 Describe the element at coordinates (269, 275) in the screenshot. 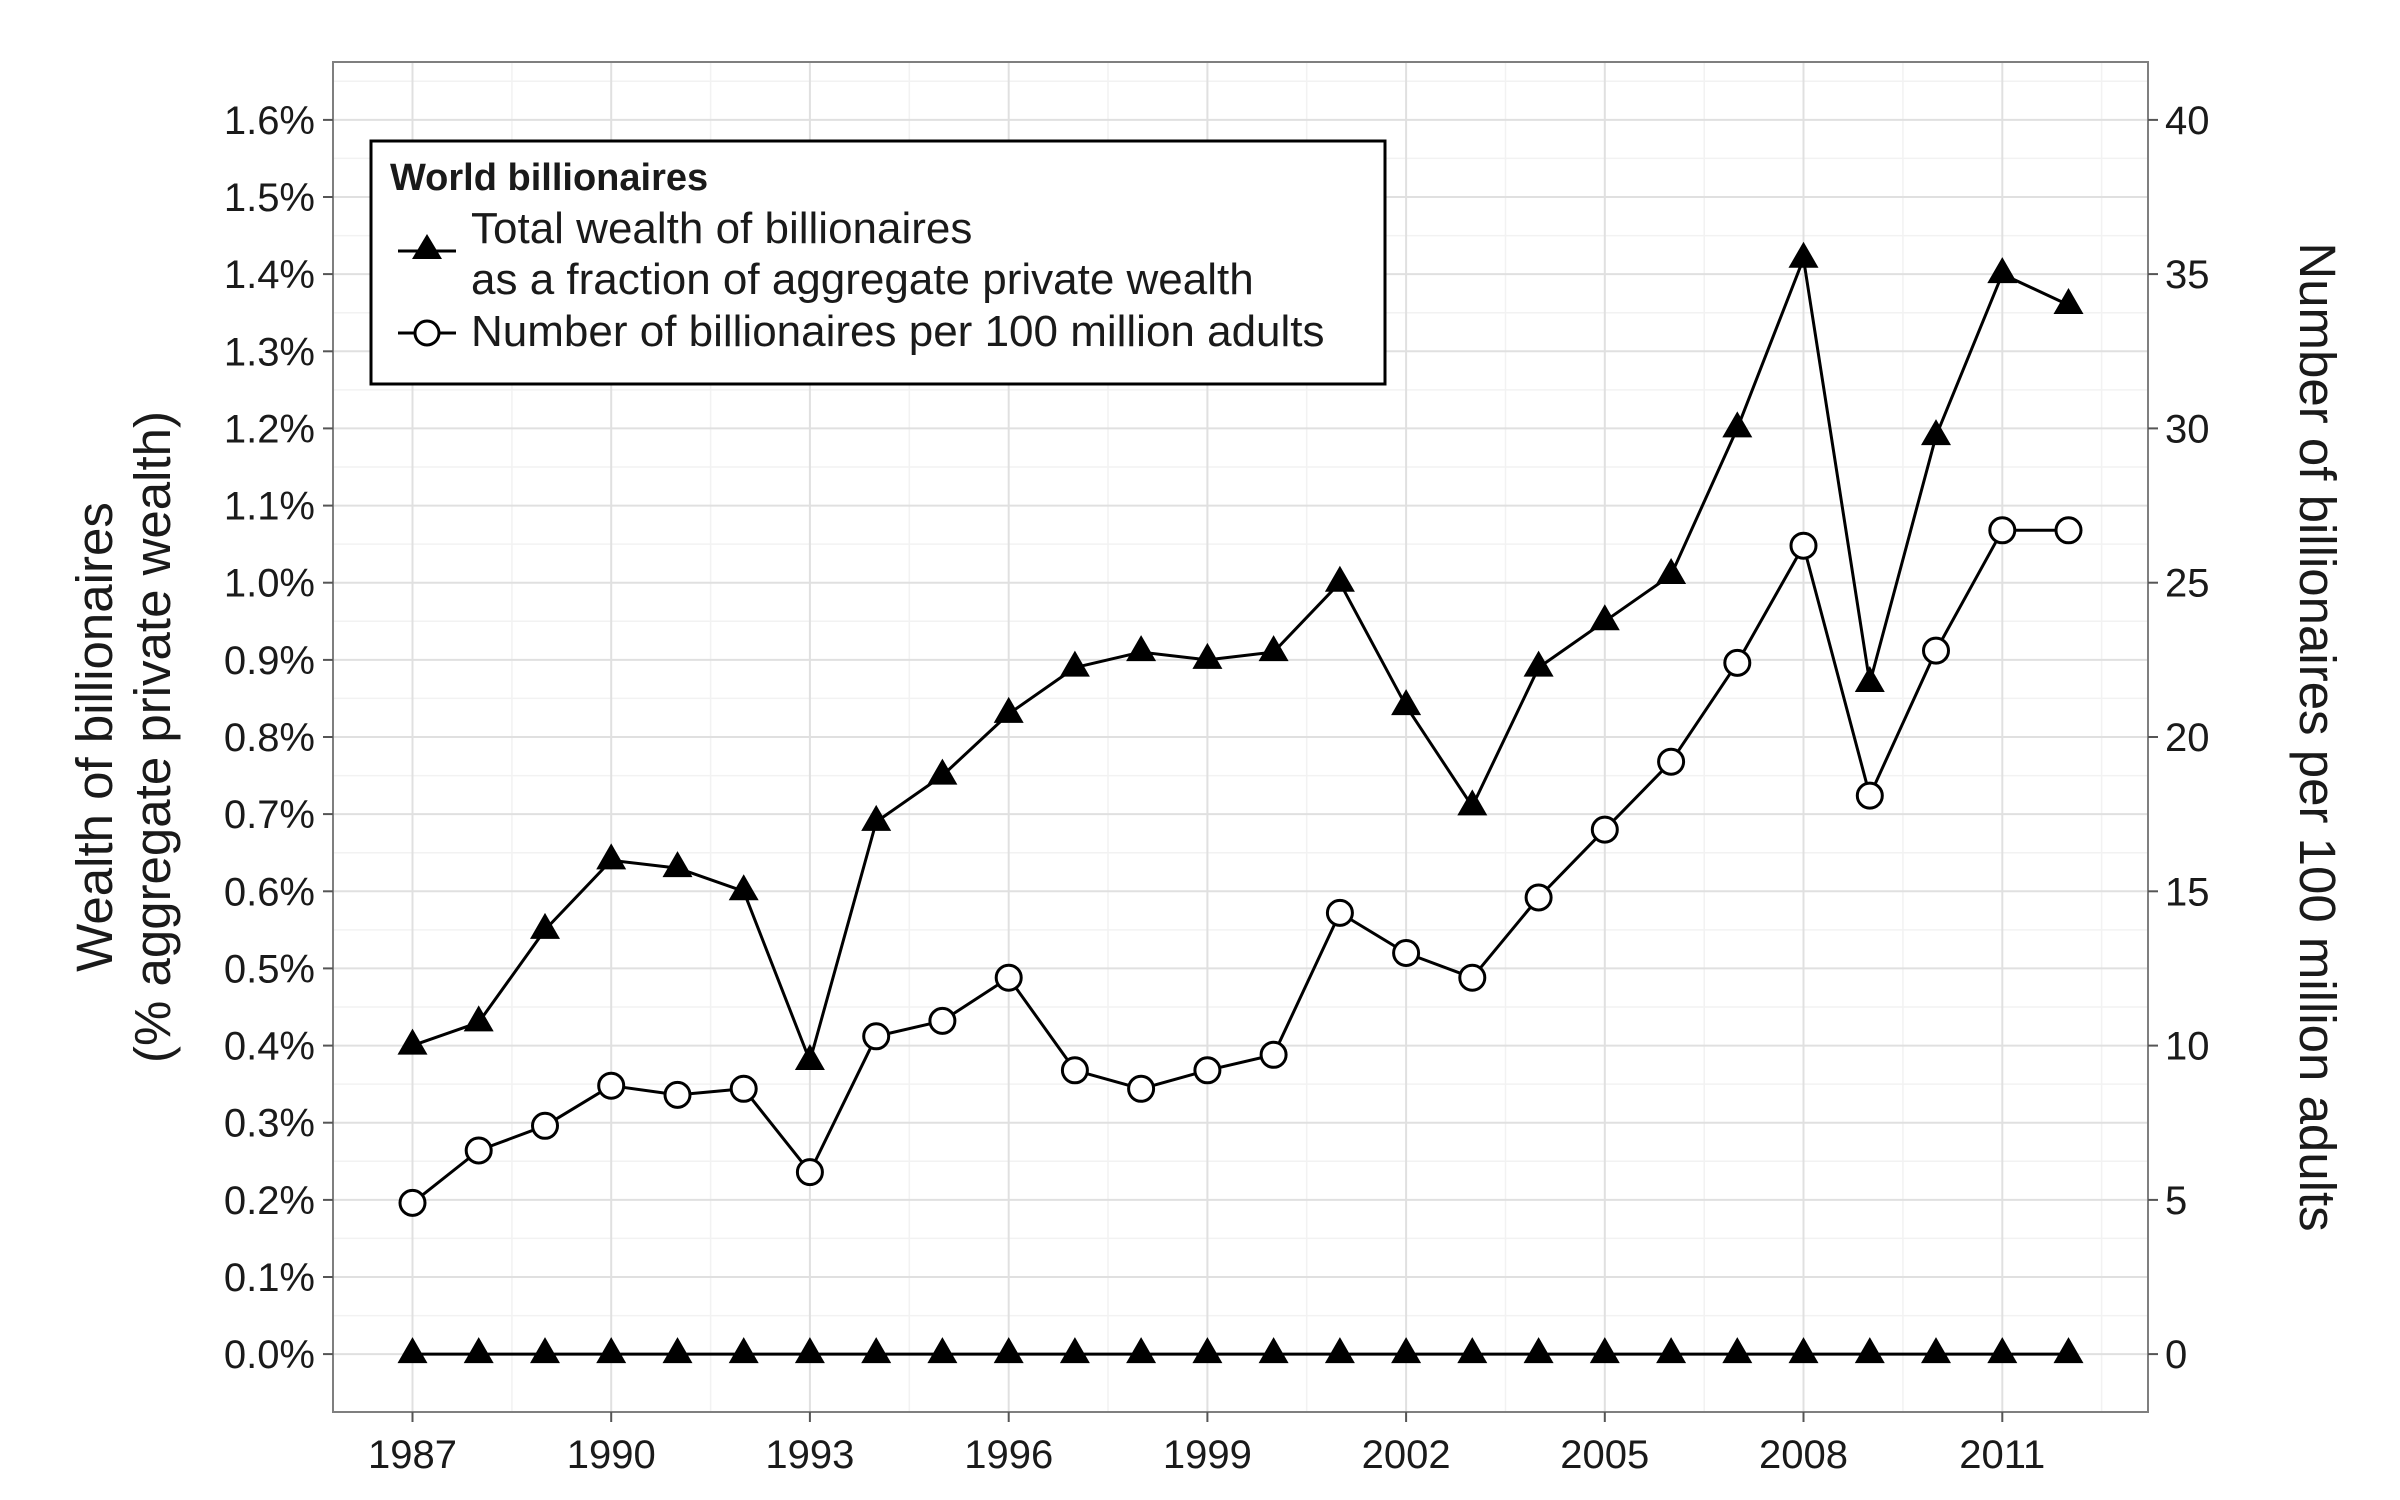

I see `left-tick-label: 1.4%` at that location.